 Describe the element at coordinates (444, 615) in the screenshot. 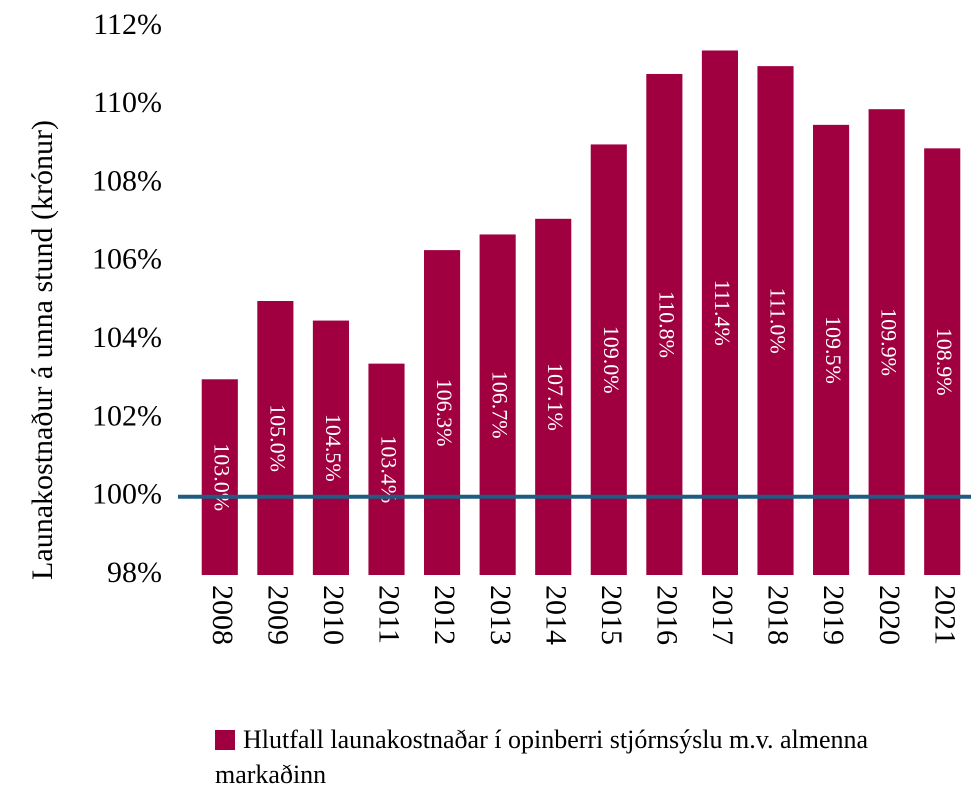

I see `x-tick-label: 2012` at that location.